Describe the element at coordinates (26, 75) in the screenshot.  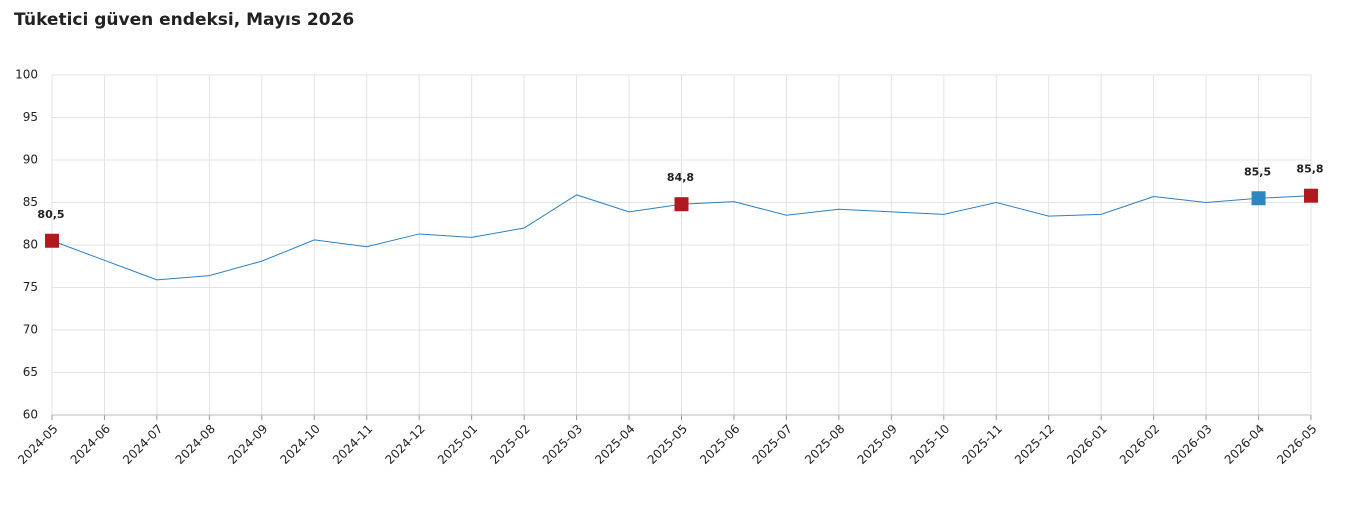
I see `y-tick-label: 100` at that location.